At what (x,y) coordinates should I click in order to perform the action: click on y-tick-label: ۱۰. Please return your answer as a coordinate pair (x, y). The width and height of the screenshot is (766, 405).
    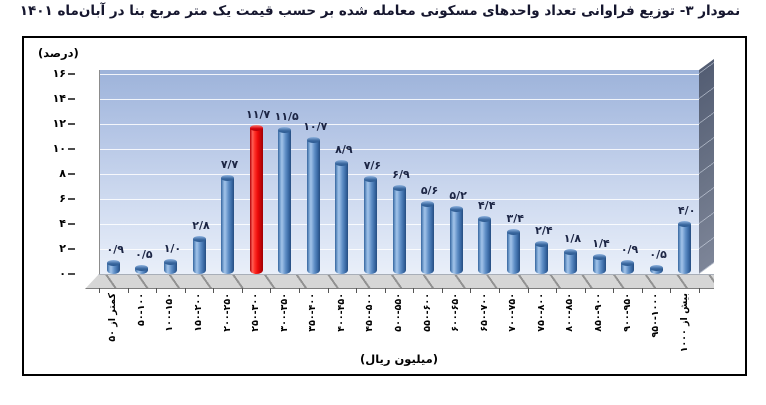
    Looking at the image, I should click on (59, 148).